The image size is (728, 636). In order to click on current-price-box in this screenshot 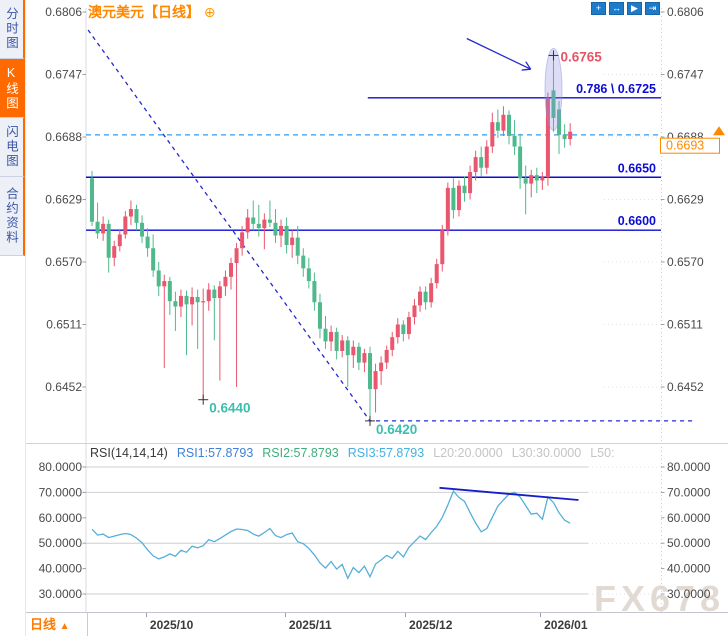, I will do `click(690, 145)`.